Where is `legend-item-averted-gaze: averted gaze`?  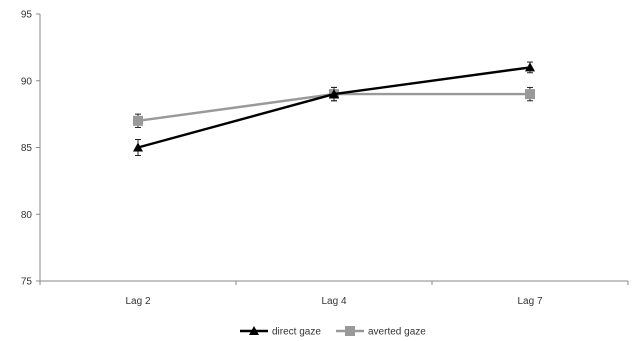 legend-item-averted-gaze: averted gaze is located at coordinates (381, 332).